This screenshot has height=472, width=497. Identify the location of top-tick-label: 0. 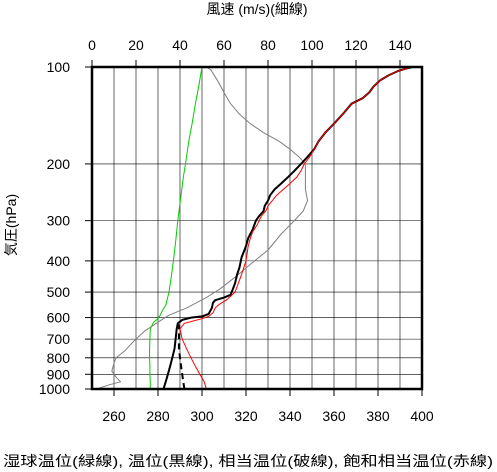
(92, 45).